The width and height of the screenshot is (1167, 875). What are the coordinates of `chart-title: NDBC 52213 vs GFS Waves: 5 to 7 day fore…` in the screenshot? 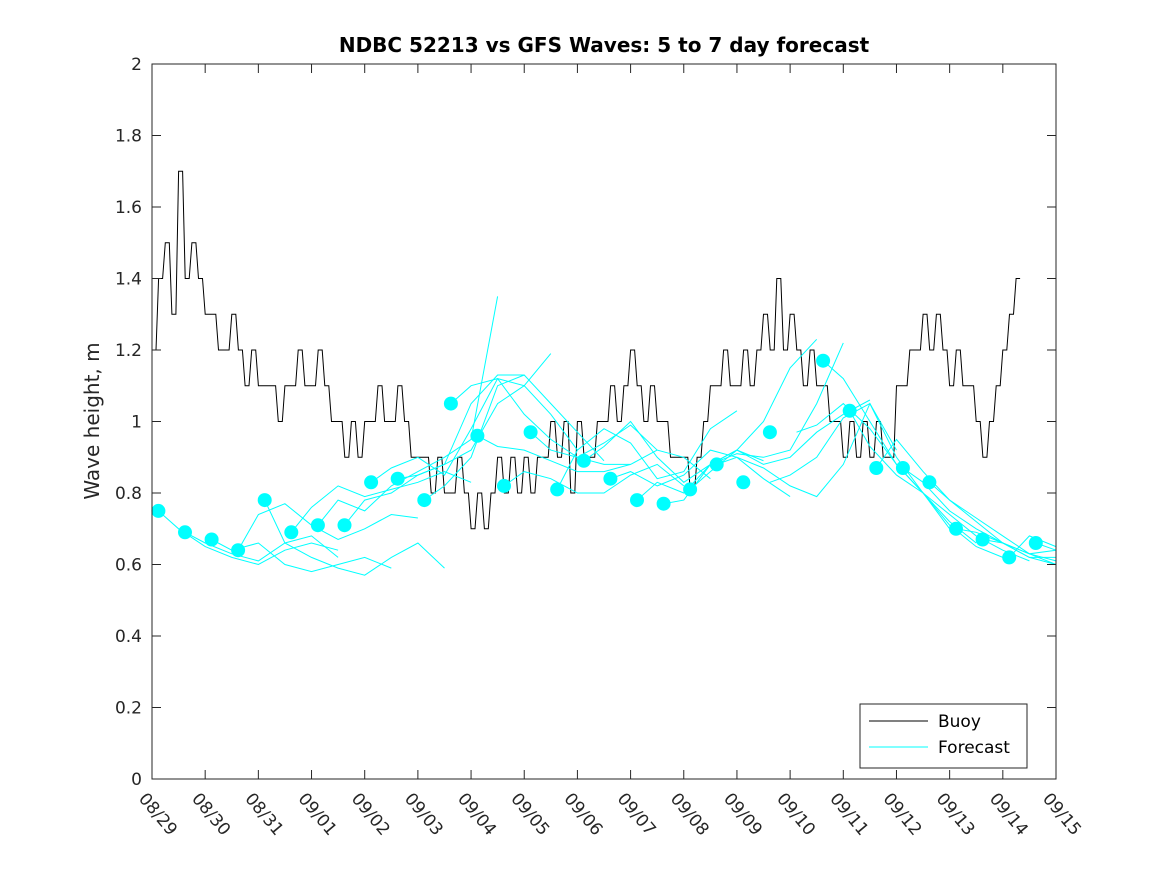 It's located at (604, 45).